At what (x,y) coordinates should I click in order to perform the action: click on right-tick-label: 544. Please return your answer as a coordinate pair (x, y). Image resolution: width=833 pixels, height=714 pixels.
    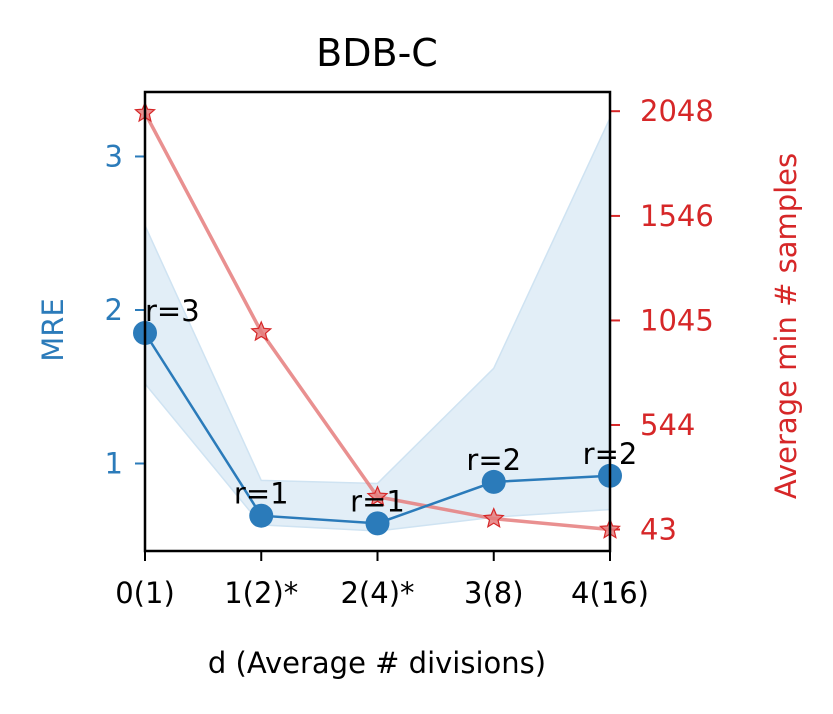
    Looking at the image, I should click on (667, 425).